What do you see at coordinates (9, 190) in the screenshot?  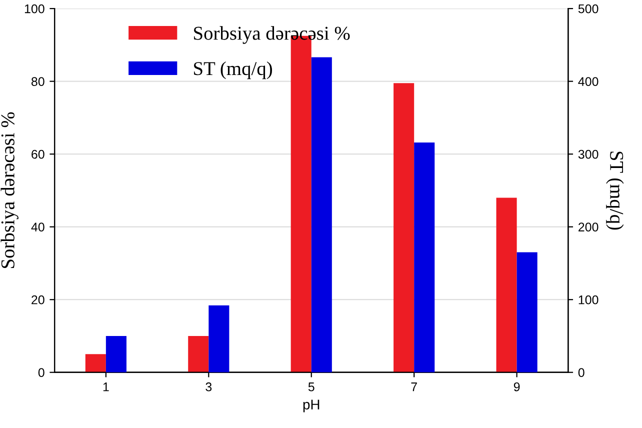 I see `y-axis-title: Sorbsiya dərəcəsi %` at bounding box center [9, 190].